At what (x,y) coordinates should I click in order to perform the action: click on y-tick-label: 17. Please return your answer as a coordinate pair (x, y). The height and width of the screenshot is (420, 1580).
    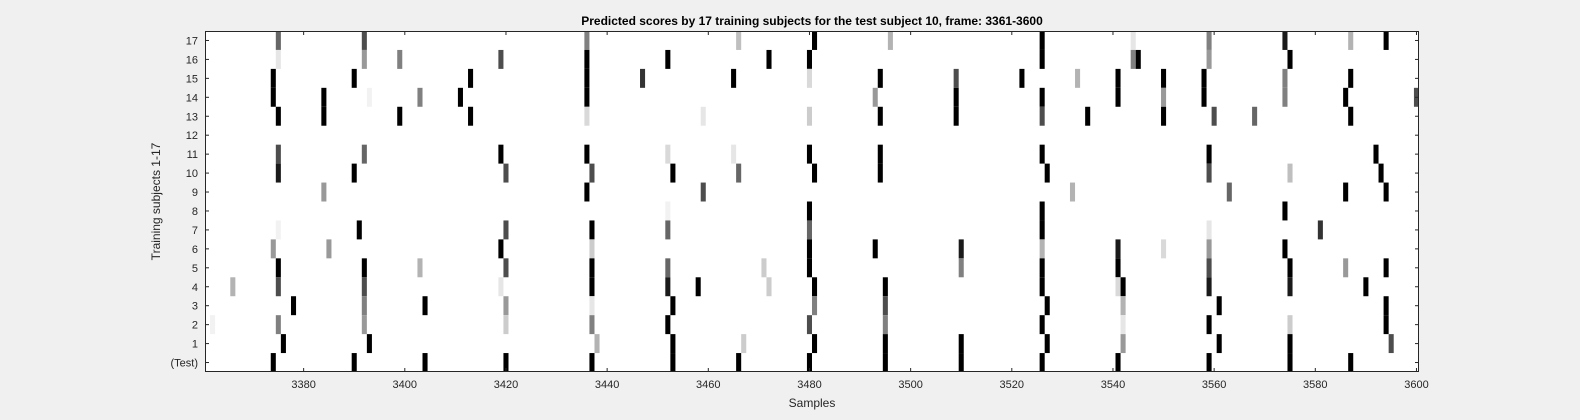
    Looking at the image, I should click on (192, 41).